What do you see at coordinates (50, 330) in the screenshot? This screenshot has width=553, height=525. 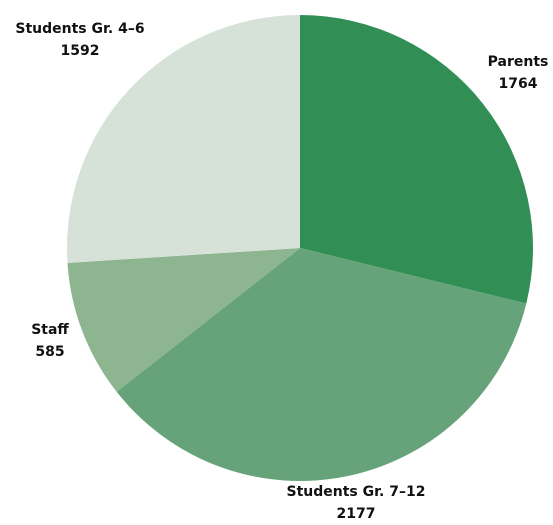 I see `slice-label: Staff` at bounding box center [50, 330].